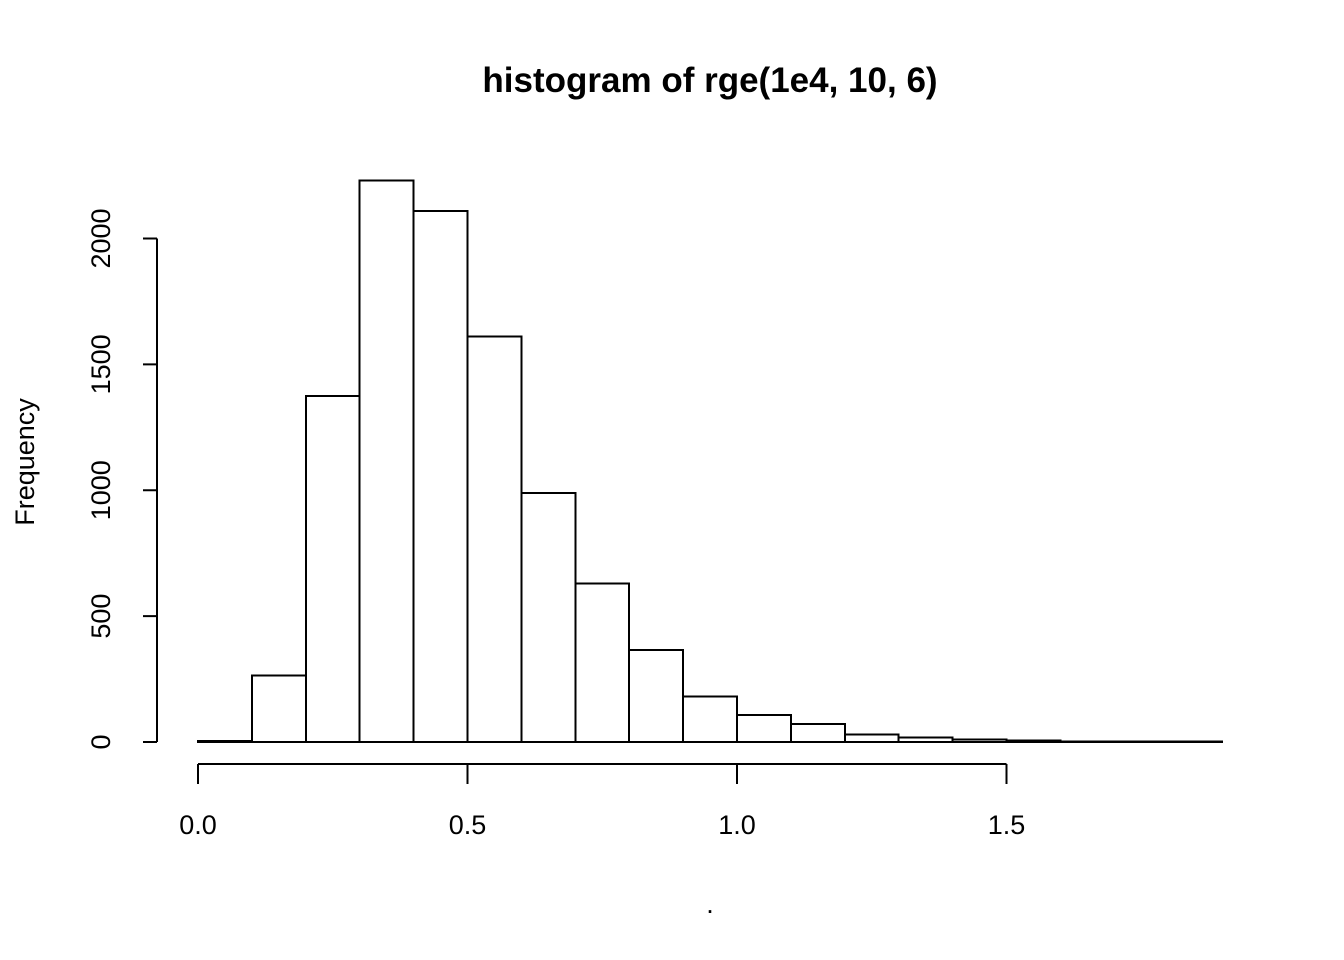  What do you see at coordinates (709, 80) in the screenshot?
I see `chart-title: histogram of rge(1e4, 10, 6)` at bounding box center [709, 80].